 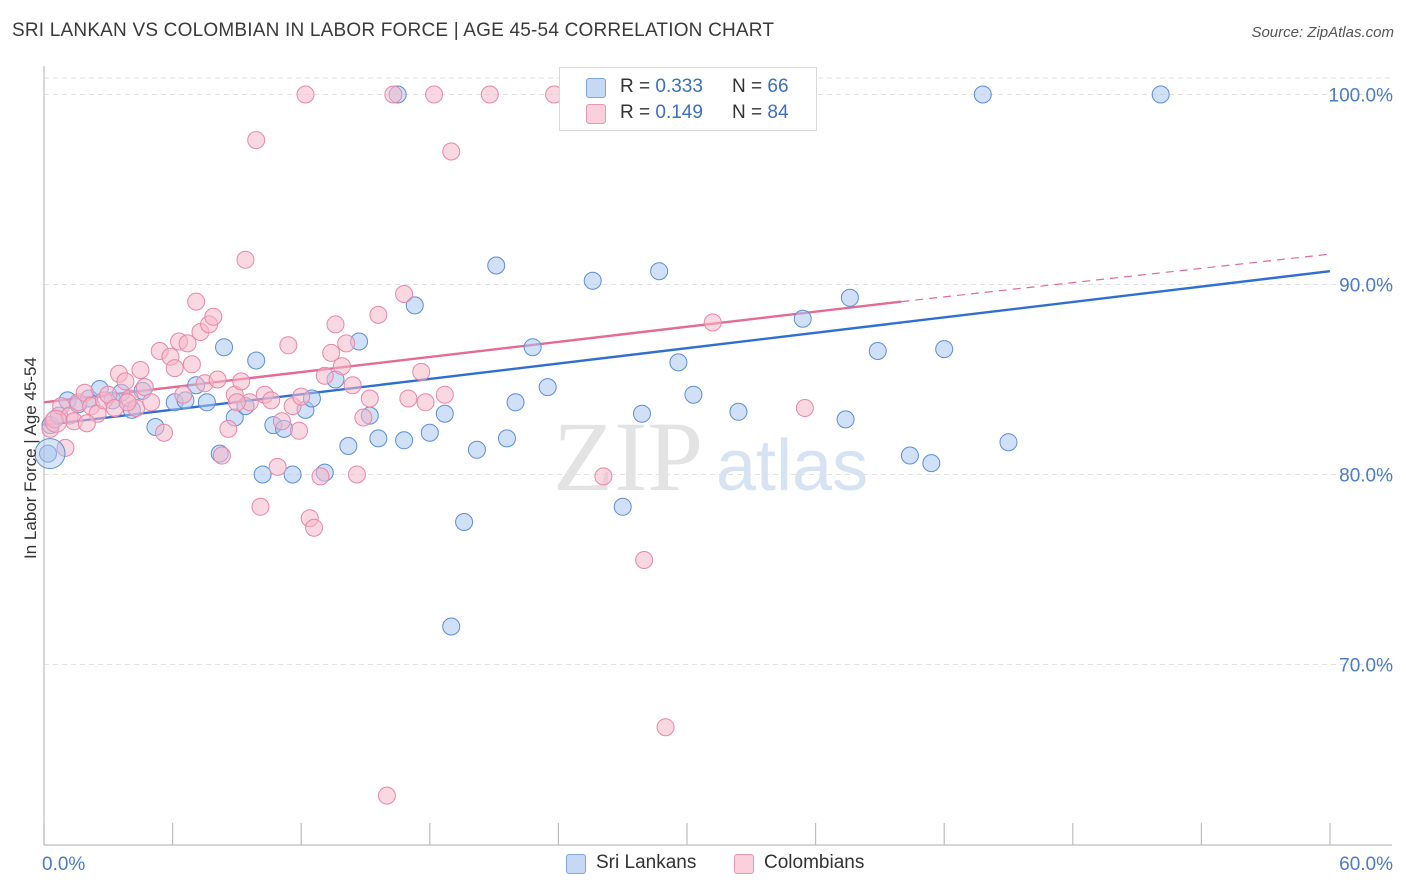 I want to click on source-note: Source: ZipAtlas.com, so click(x=1322, y=32).